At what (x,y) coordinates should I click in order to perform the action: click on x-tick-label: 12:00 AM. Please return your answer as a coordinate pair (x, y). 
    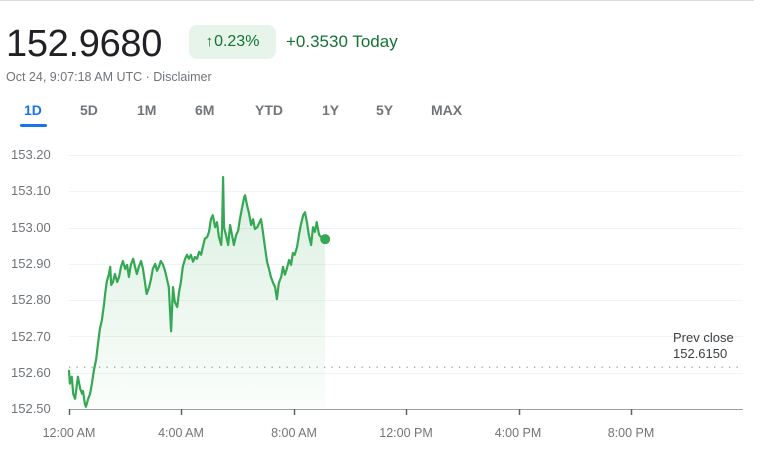
    Looking at the image, I should click on (69, 433).